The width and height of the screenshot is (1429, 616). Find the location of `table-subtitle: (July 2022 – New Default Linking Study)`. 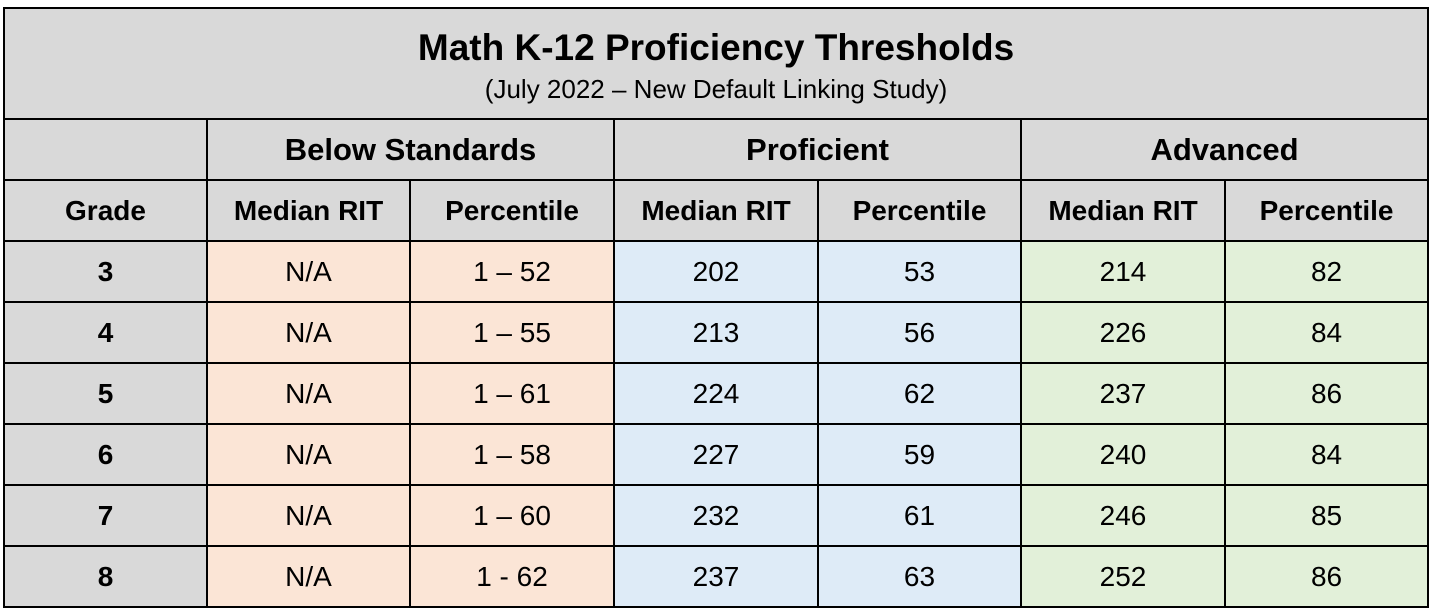

table-subtitle: (July 2022 – New Default Linking Study) is located at coordinates (716, 88).